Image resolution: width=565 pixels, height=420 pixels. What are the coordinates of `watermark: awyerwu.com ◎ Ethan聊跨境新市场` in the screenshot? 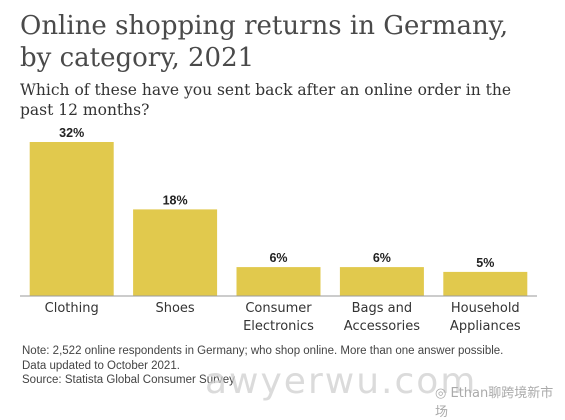 It's located at (381, 390).